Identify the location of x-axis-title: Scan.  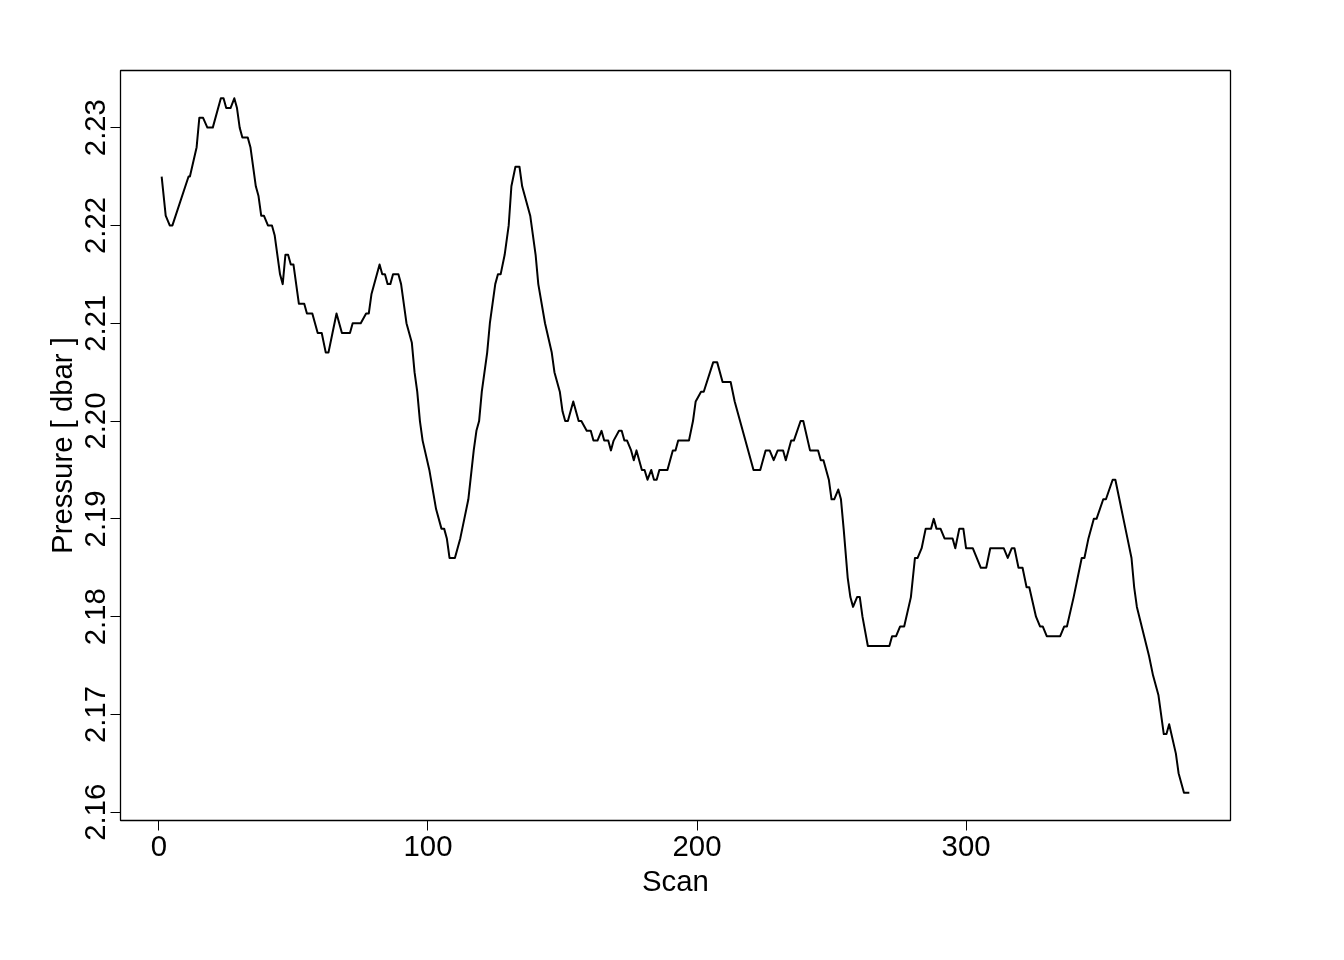
(675, 880).